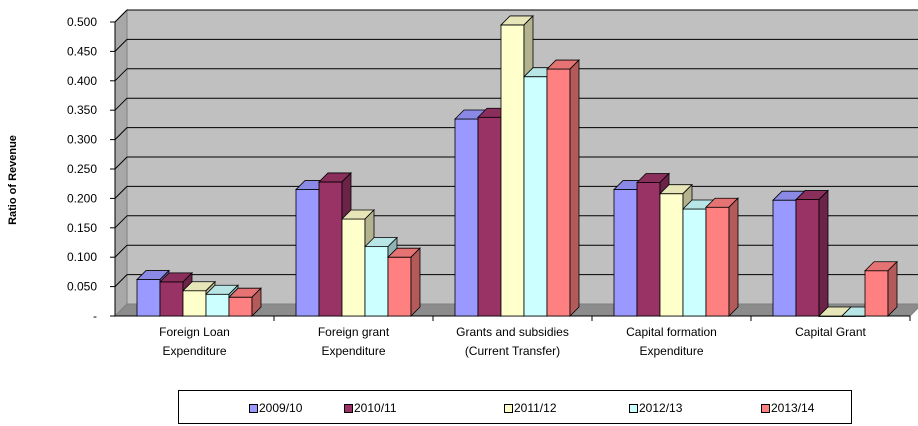 This screenshot has height=426, width=918. Describe the element at coordinates (82, 22) in the screenshot. I see `y-tick-label: 0.500` at that location.